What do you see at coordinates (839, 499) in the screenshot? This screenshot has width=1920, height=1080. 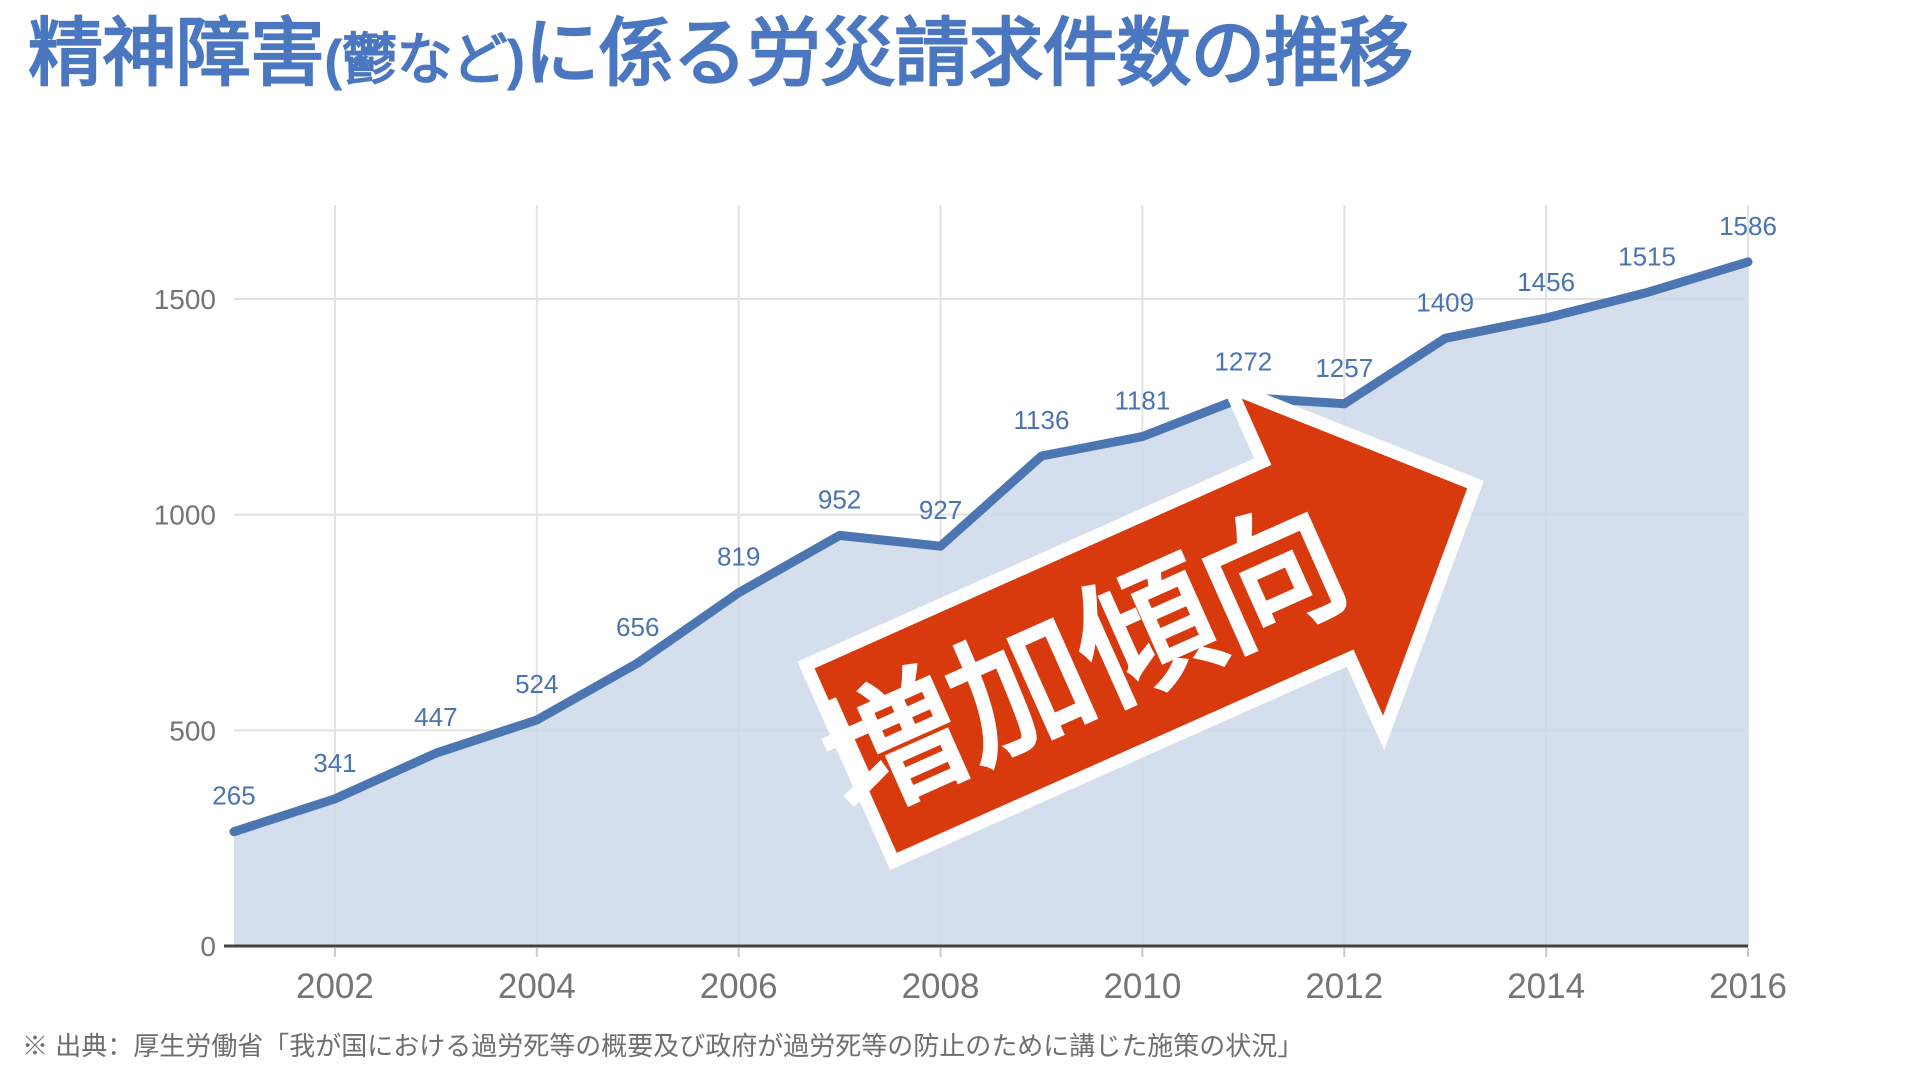 I see `data-label: 952` at bounding box center [839, 499].